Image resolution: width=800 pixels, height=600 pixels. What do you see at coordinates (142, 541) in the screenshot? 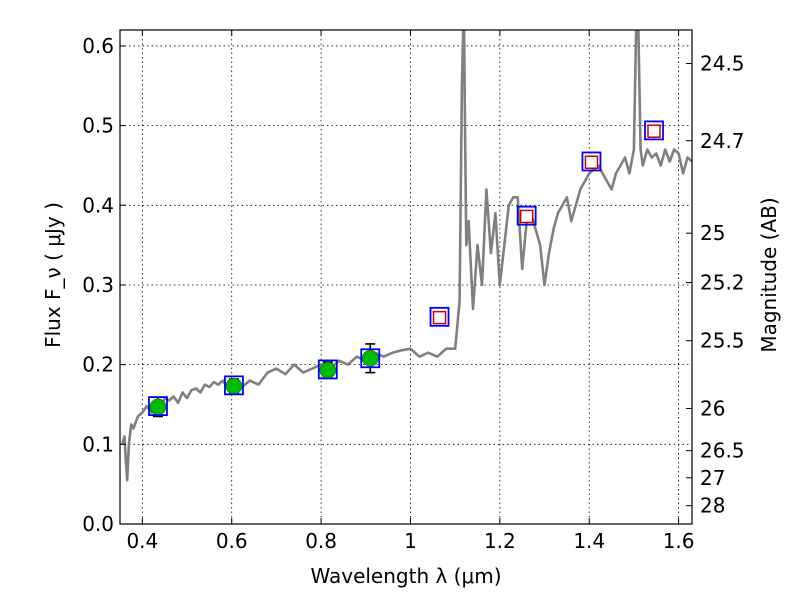
I see `x-tick-label: 0.4` at bounding box center [142, 541].